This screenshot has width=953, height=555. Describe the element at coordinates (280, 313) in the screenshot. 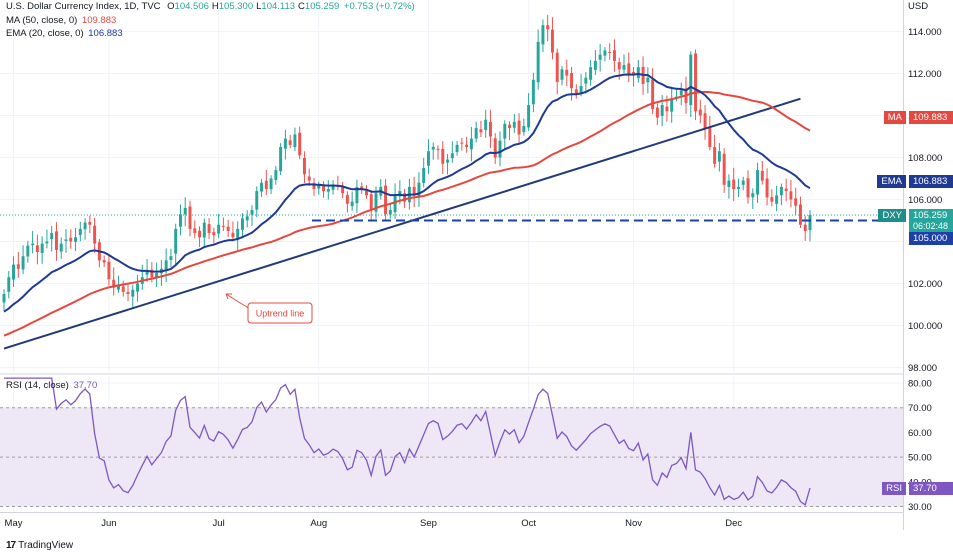

I see `annotation-box` at that location.